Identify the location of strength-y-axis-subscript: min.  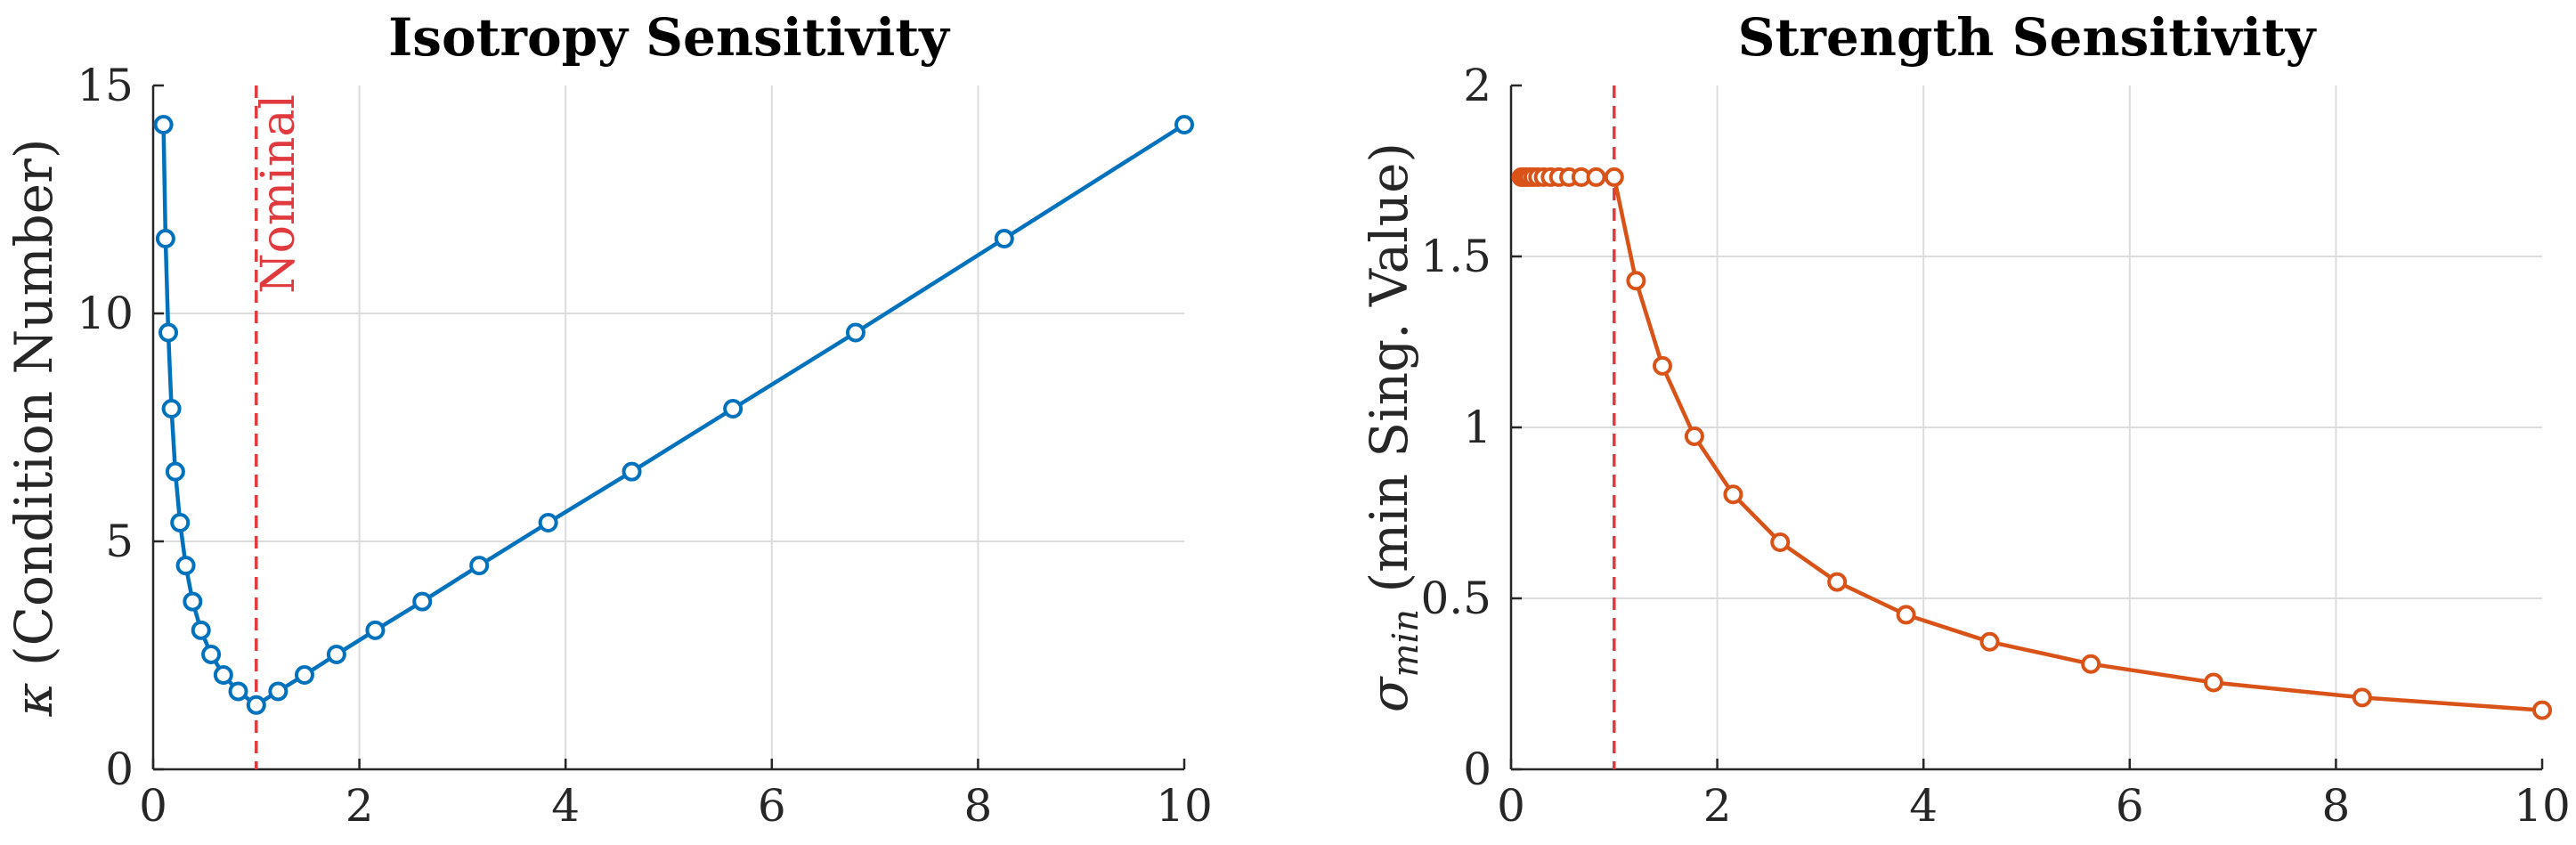
(1406, 643).